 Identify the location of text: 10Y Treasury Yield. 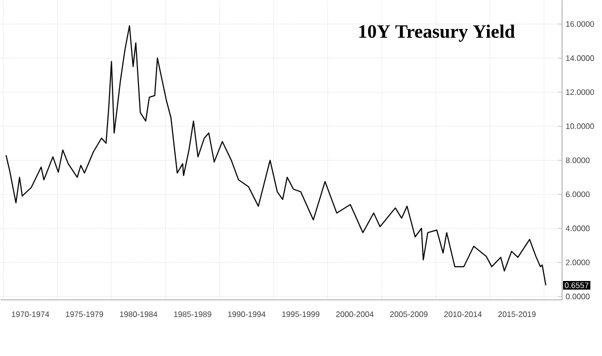
(437, 33).